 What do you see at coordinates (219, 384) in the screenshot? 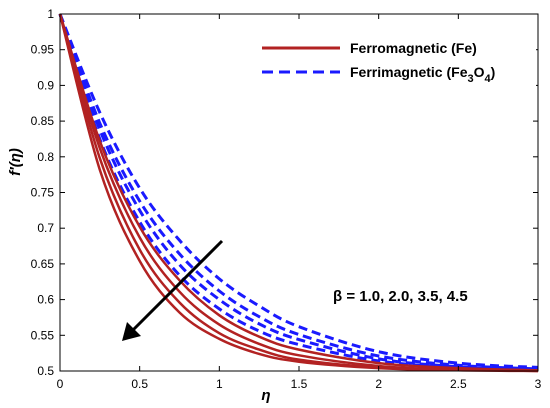
I see `x-tick-label: 1` at bounding box center [219, 384].